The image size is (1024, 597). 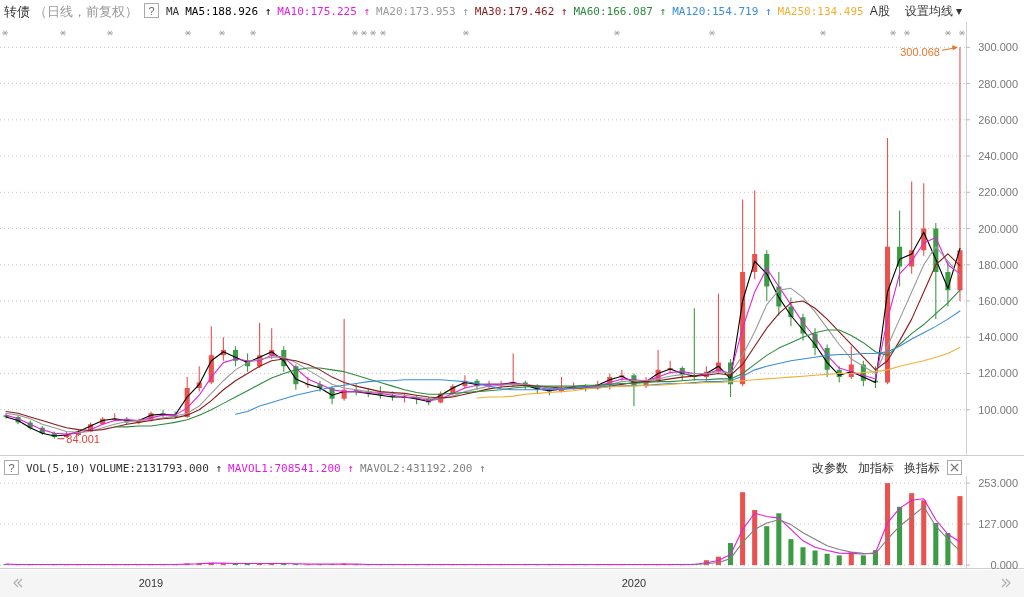 What do you see at coordinates (830, 468) in the screenshot?
I see `text: 改参数` at bounding box center [830, 468].